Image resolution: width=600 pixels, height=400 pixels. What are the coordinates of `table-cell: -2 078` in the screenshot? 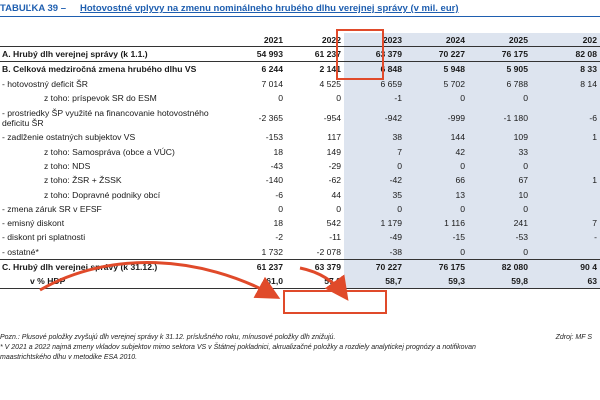 It's located at (328, 251).